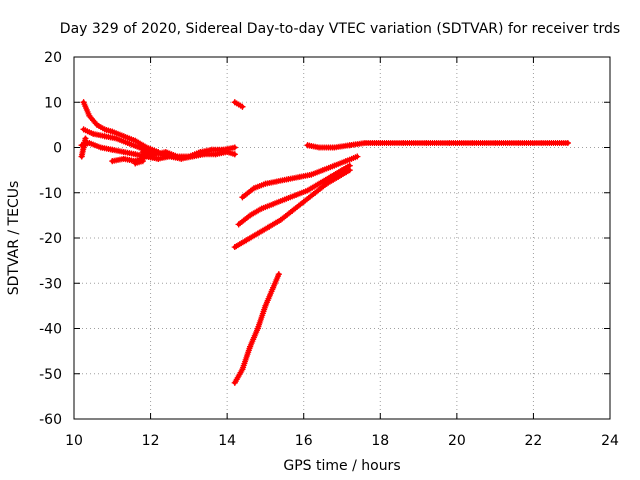 This screenshot has height=480, width=640. I want to click on x-tick-label: 10, so click(74, 441).